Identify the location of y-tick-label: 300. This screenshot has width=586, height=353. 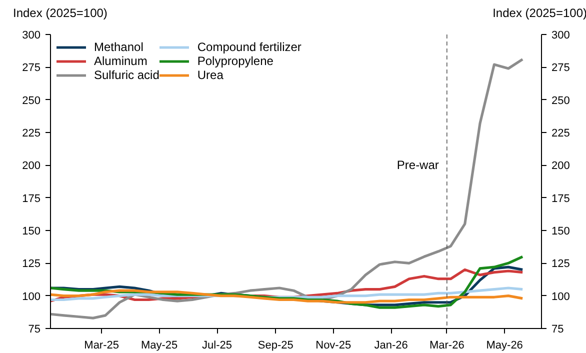
(31, 36).